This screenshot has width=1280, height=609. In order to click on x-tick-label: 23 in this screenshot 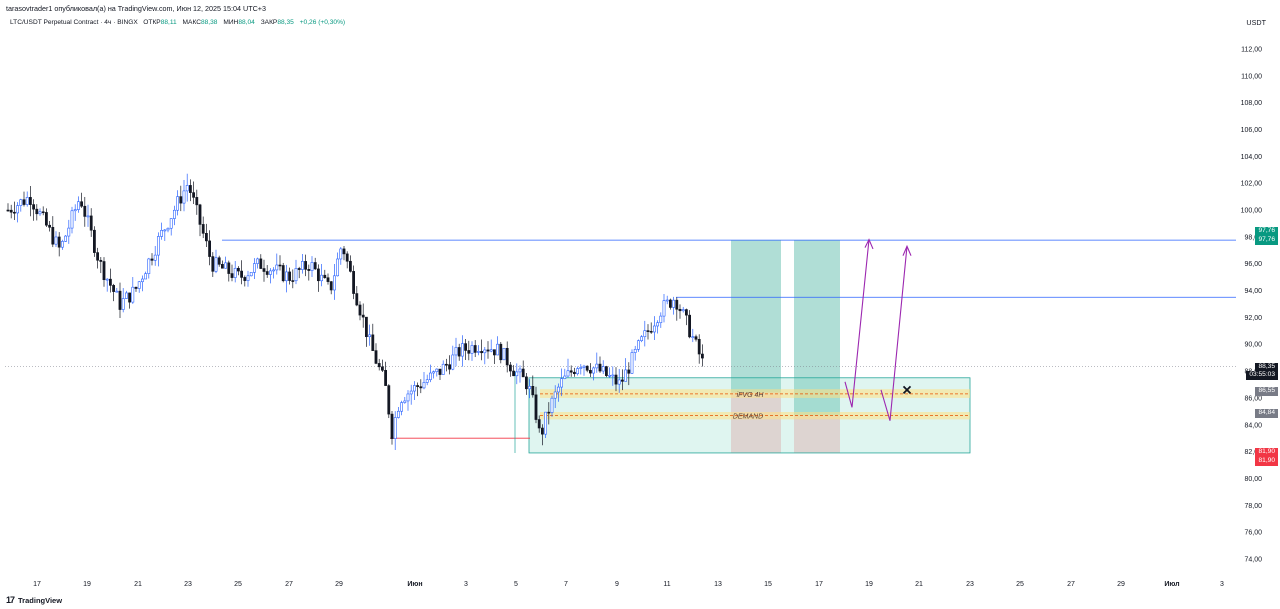, I will do `click(970, 584)`.